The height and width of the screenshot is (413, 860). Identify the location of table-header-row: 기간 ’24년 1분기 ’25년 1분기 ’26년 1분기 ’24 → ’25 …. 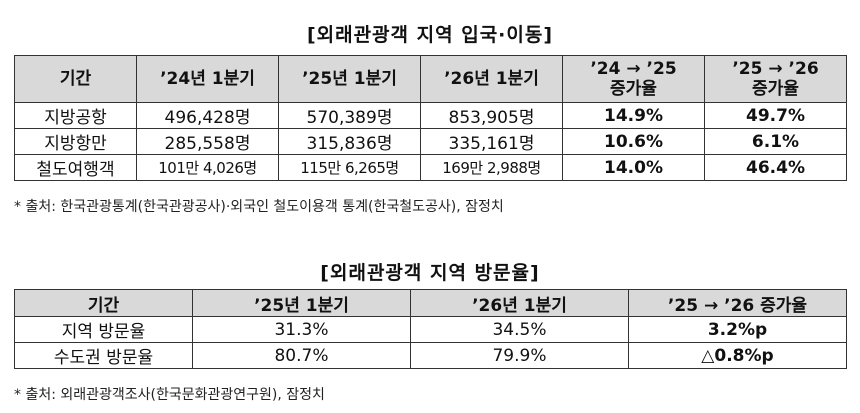
(430, 79).